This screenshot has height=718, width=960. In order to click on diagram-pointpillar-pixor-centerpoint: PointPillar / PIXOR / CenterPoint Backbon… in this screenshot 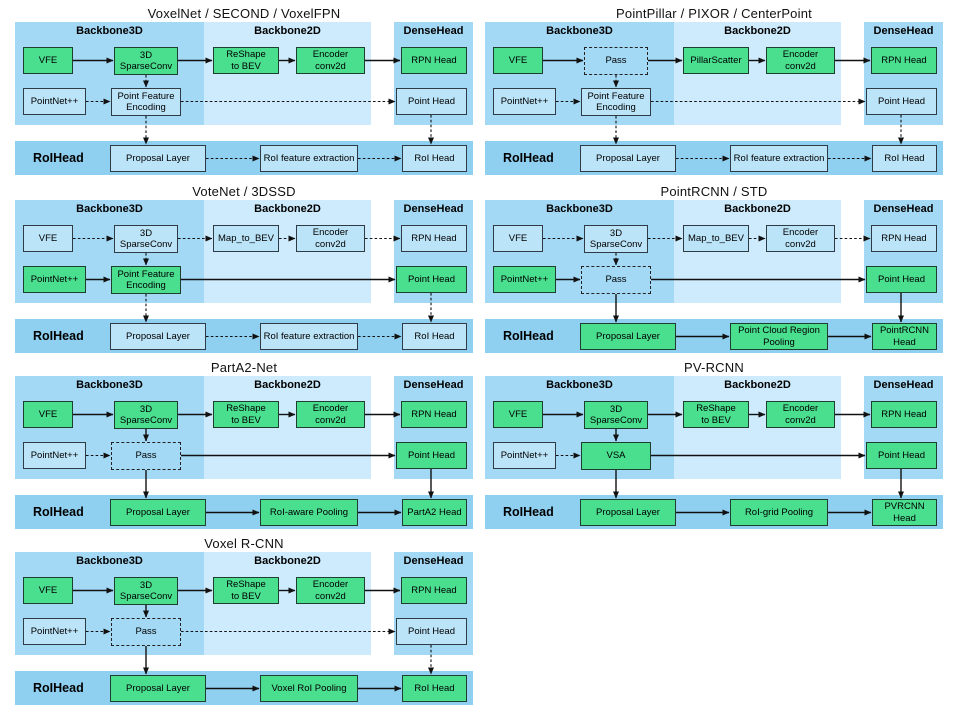, I will do `click(714, 92)`.